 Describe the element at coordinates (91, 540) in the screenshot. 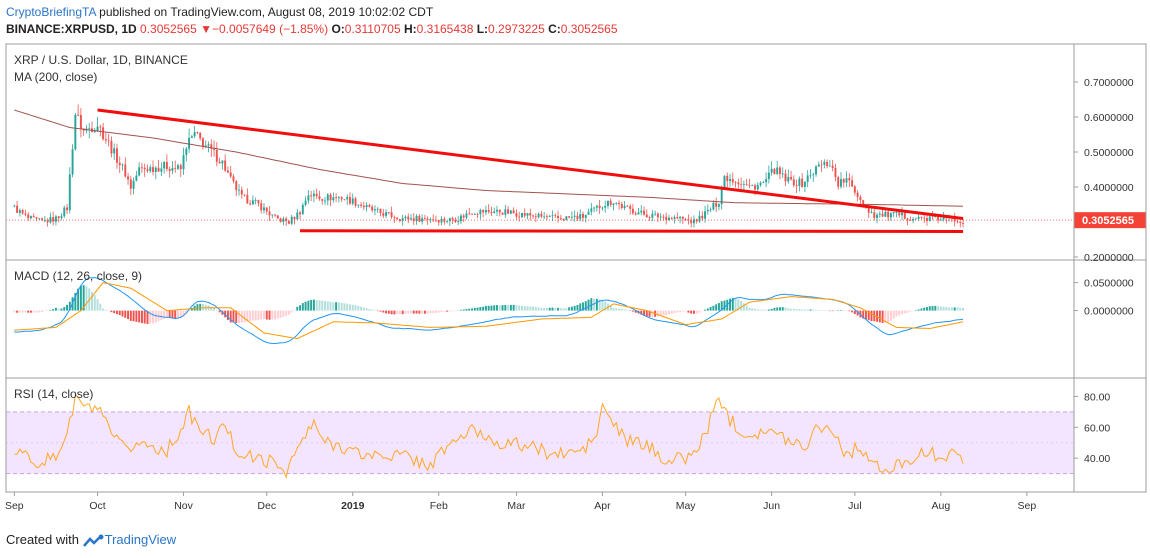

I see `footer: Created with TradingView` at that location.